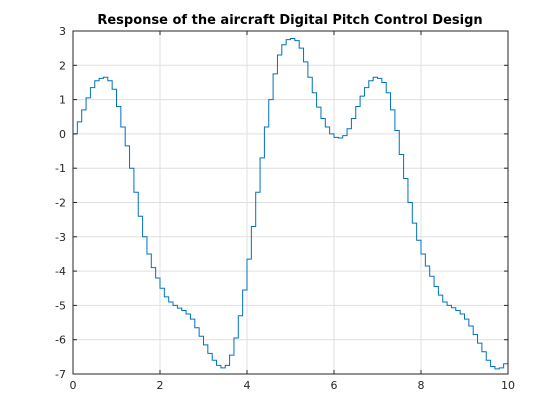 The image size is (560, 420). Describe the element at coordinates (60, 305) in the screenshot. I see `y-tick-label: -5` at that location.